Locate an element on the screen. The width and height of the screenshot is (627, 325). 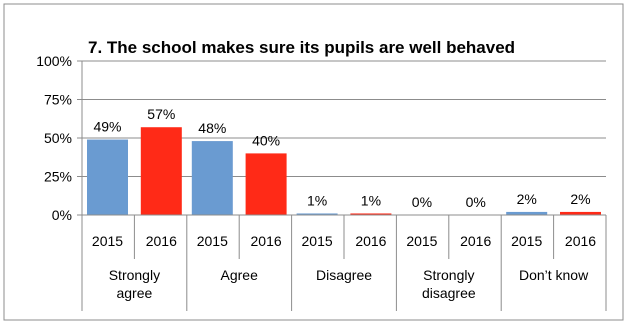
data-label: 48% is located at coordinates (212, 128).